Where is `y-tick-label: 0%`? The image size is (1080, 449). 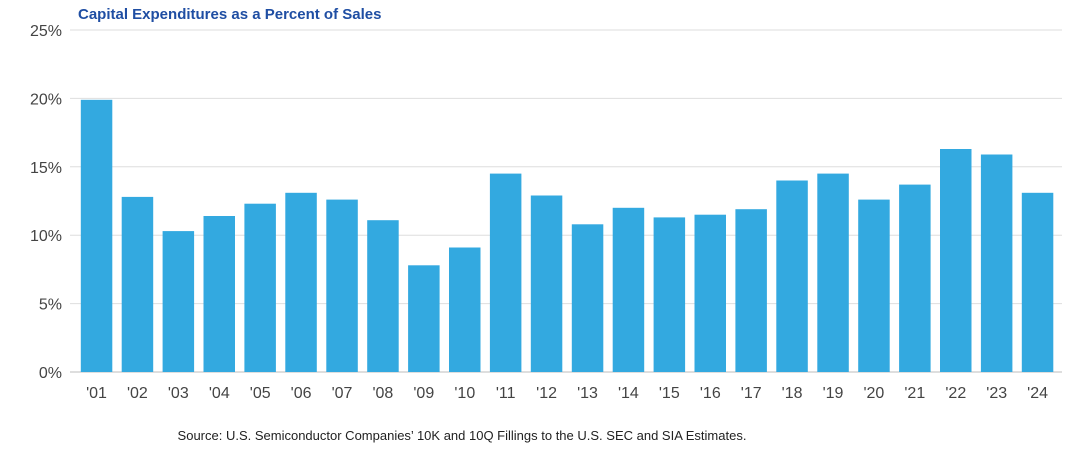
y-tick-label: 0% is located at coordinates (50, 373).